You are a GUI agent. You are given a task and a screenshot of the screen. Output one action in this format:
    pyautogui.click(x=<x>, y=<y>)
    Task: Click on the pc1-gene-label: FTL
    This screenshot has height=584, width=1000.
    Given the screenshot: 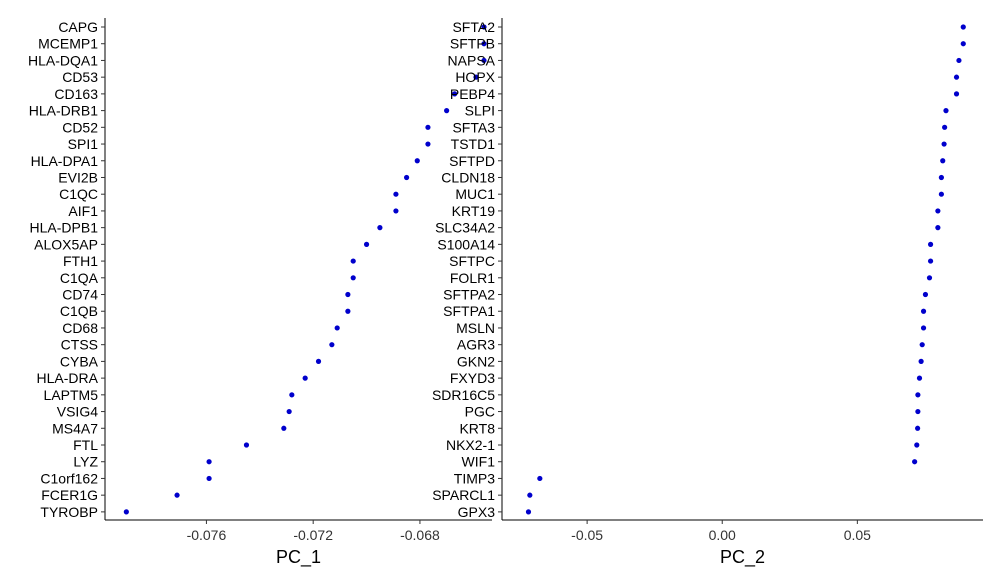 What is the action you would take?
    pyautogui.click(x=85, y=445)
    